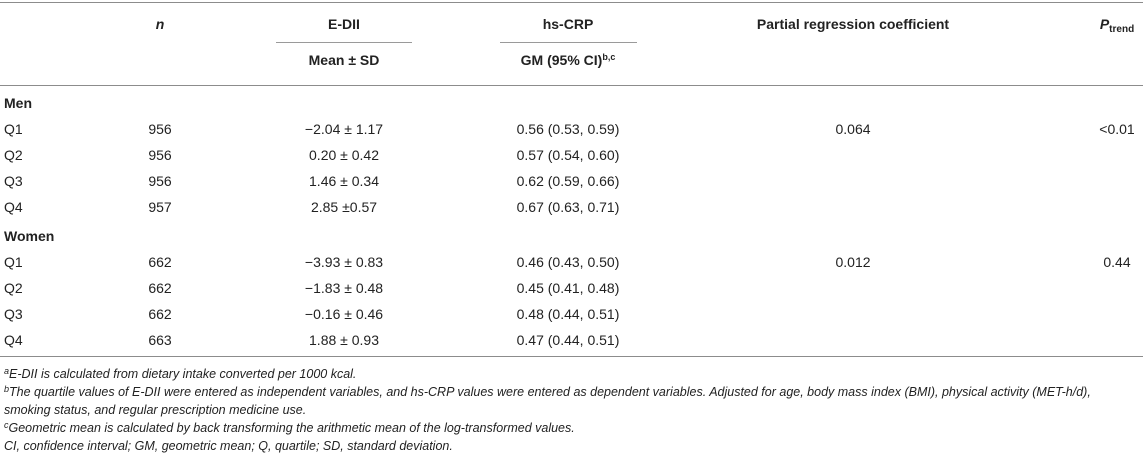 Image resolution: width=1143 pixels, height=470 pixels. I want to click on footnote-a-mark: a, so click(7, 371).